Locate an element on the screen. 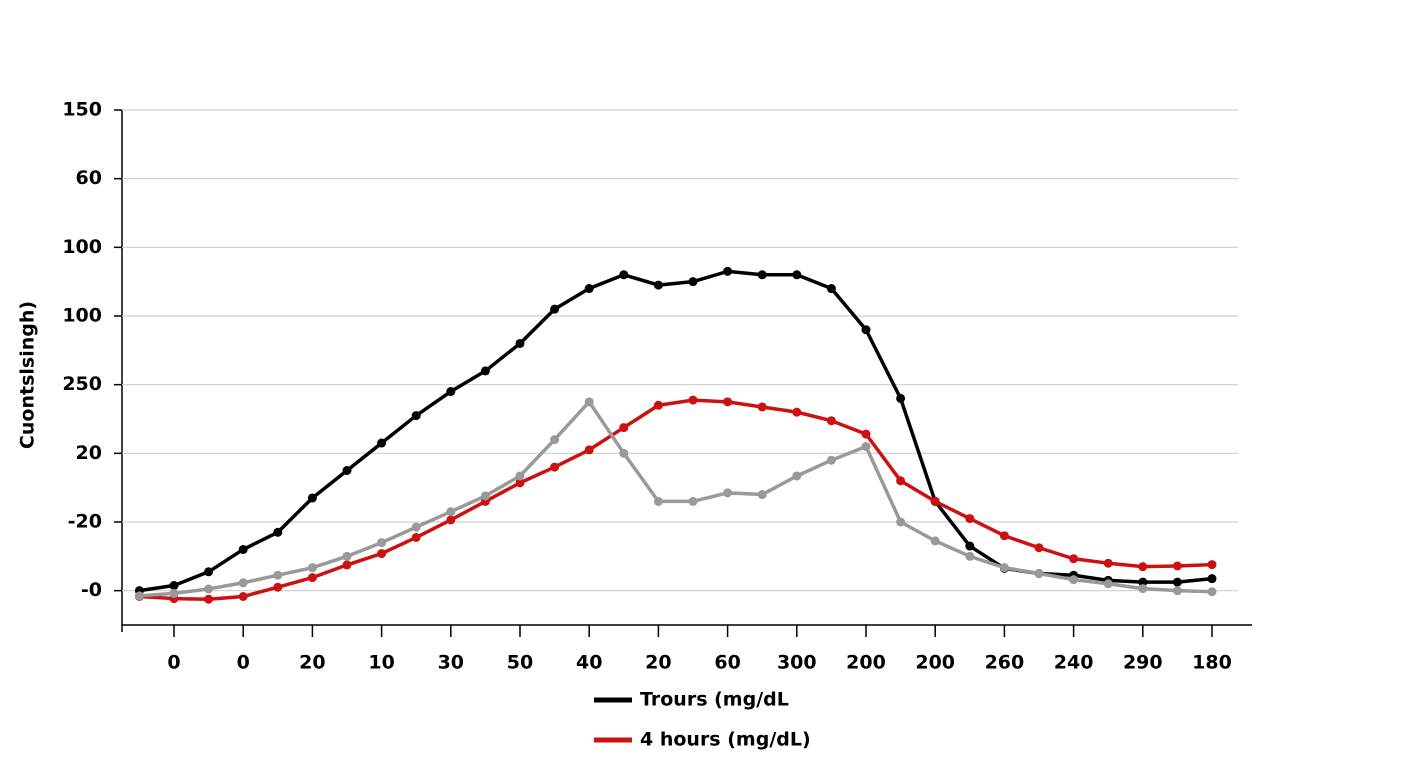  y-tick-label: 150 is located at coordinates (82, 110).